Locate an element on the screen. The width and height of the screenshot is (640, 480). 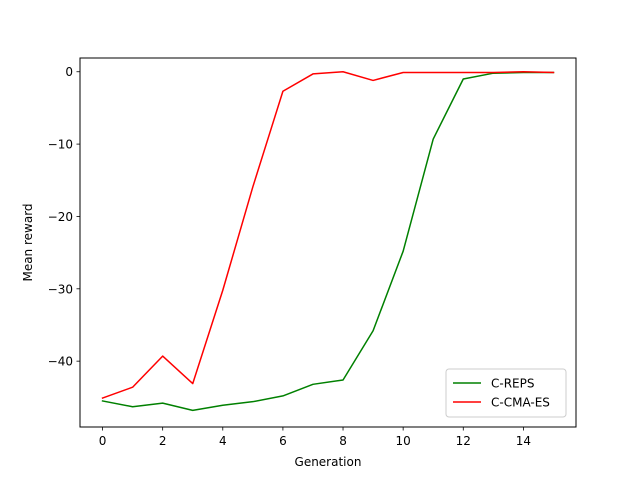
x-tick-label: 10 is located at coordinates (403, 441).